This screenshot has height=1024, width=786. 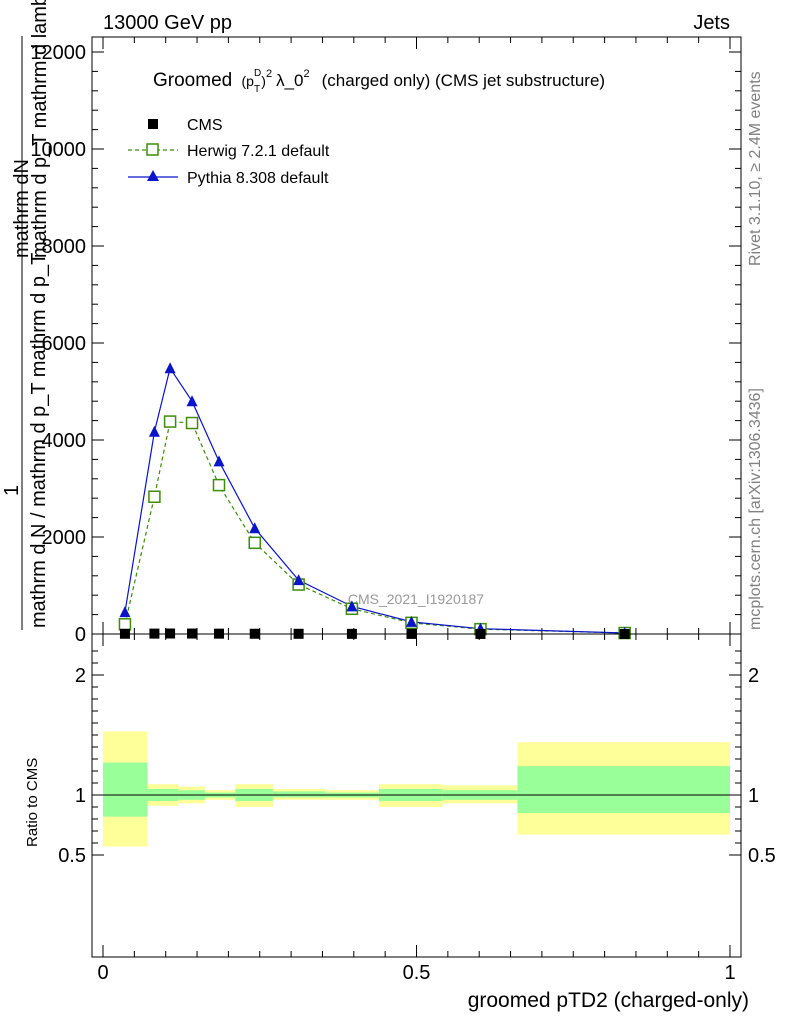 I want to click on x-tick-label: 0.5, so click(x=417, y=973).